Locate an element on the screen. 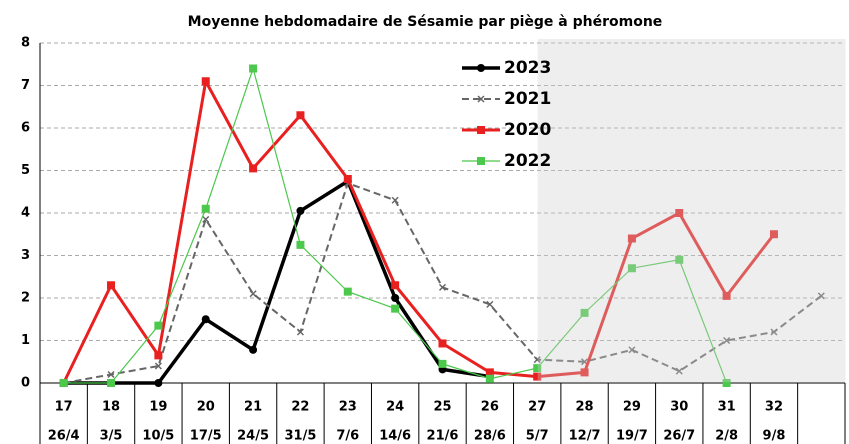 Image resolution: width=849 pixels, height=444 pixels. x-tick-label: 25 is located at coordinates (442, 407).